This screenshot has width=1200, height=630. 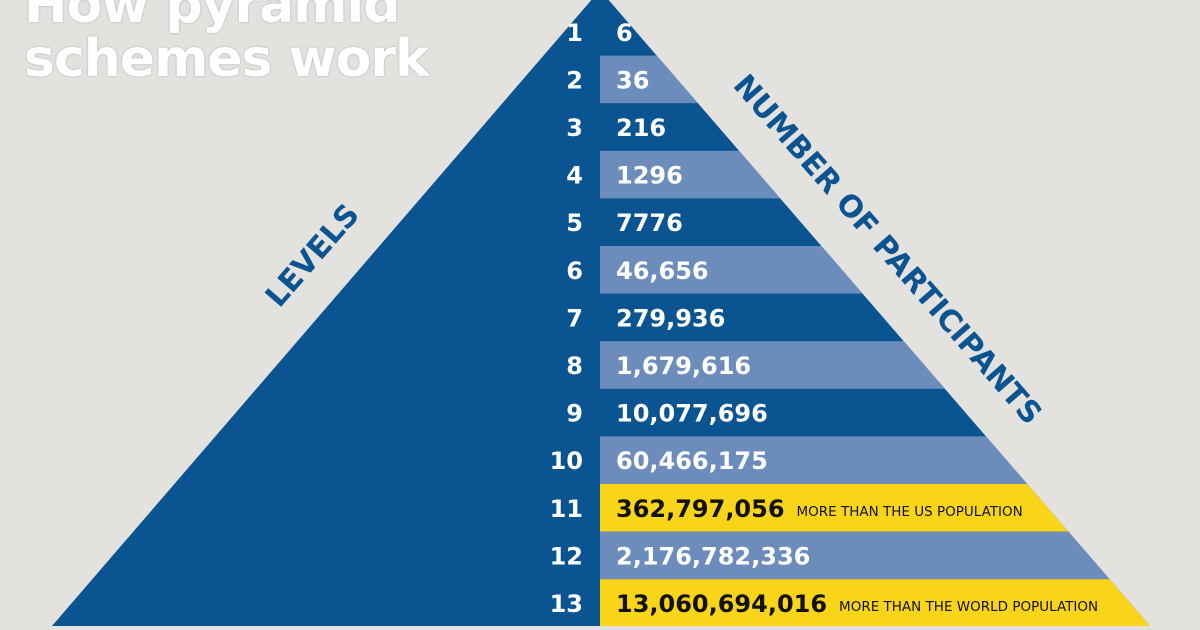 I want to click on level-number: 4, so click(x=574, y=176).